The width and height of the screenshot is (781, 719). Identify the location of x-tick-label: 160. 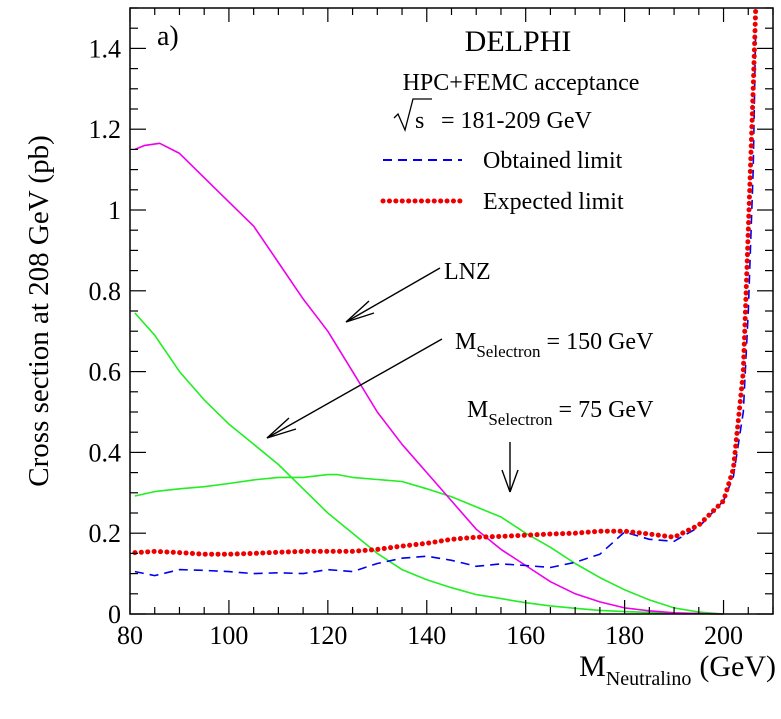
(525, 635).